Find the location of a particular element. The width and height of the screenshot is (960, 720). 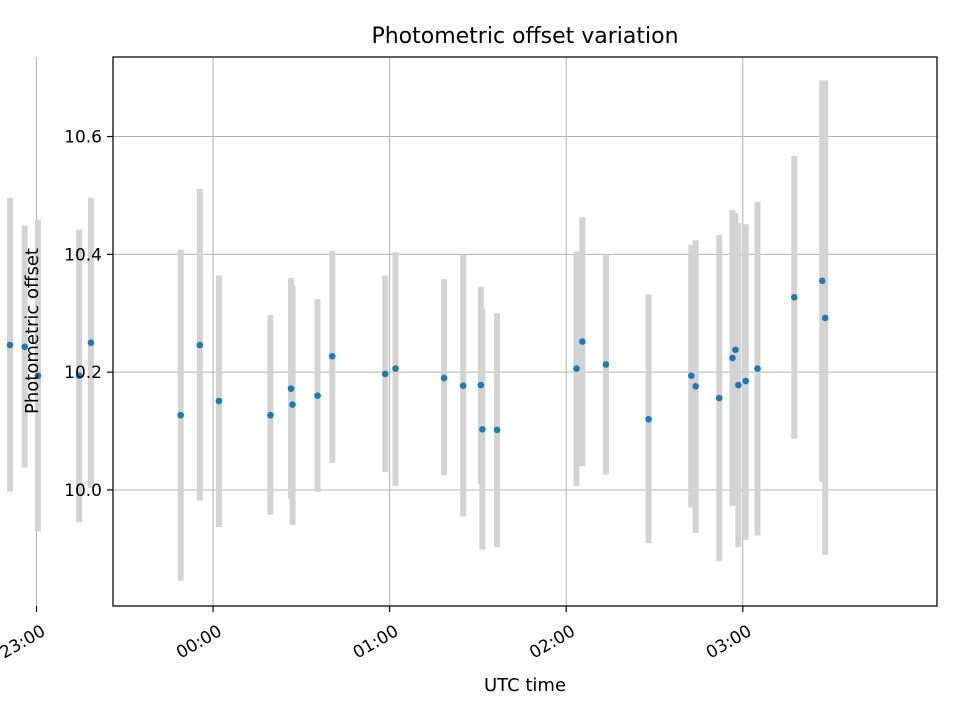

x-axis-label: UTC time is located at coordinates (525, 685).